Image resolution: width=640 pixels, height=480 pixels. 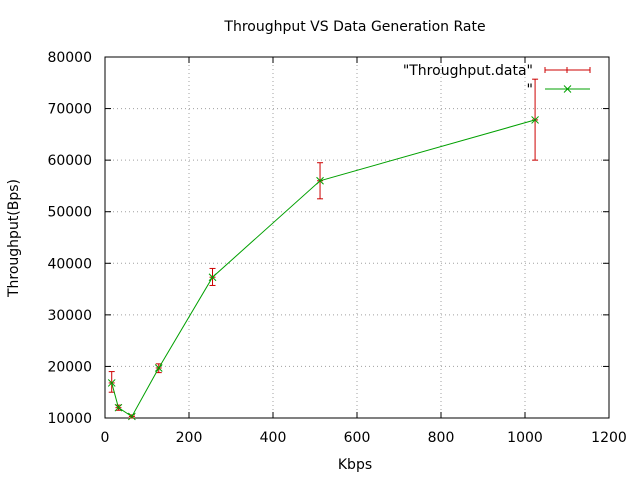 What do you see at coordinates (189, 438) in the screenshot?
I see `x-tick-label: 200` at bounding box center [189, 438].